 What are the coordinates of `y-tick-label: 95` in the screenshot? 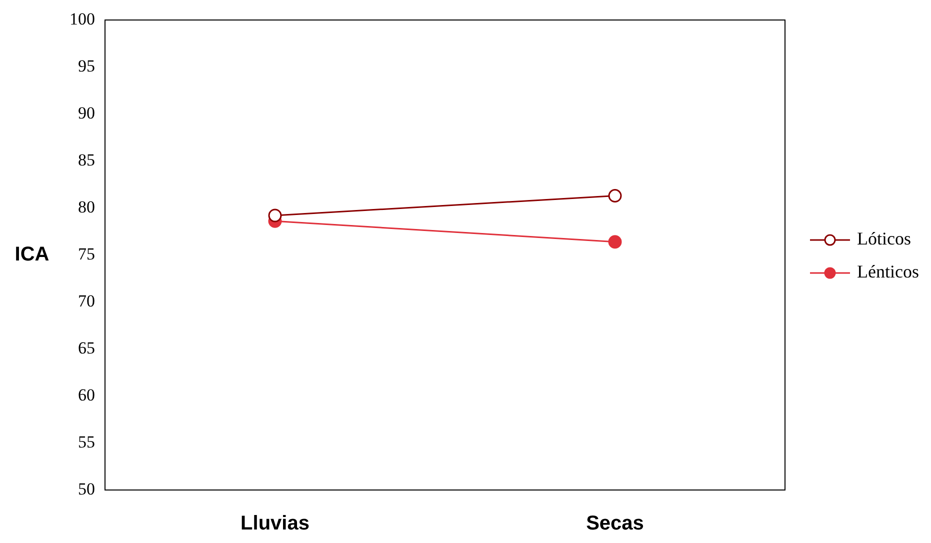 It's located at (86, 66).